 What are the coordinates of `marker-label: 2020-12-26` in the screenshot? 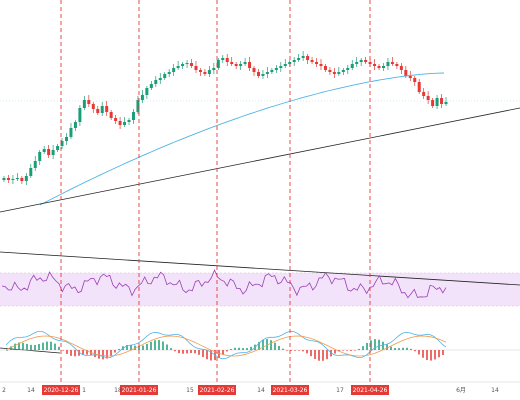 It's located at (61, 390).